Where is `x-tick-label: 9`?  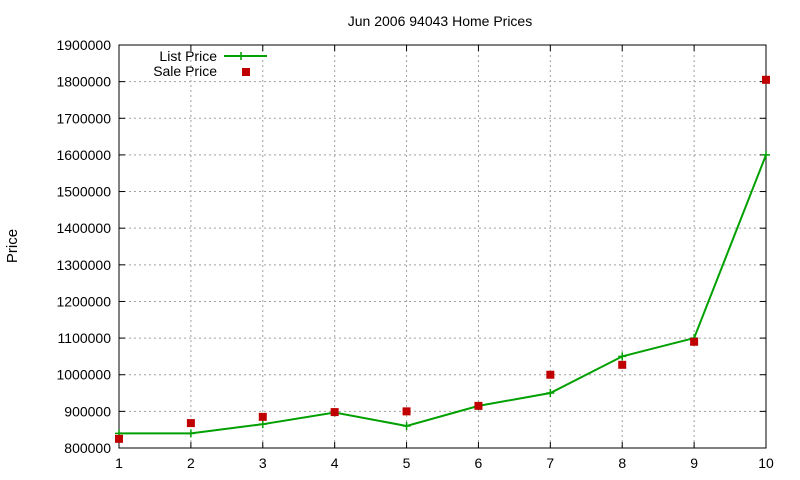
x-tick-label: 9 is located at coordinates (694, 463).